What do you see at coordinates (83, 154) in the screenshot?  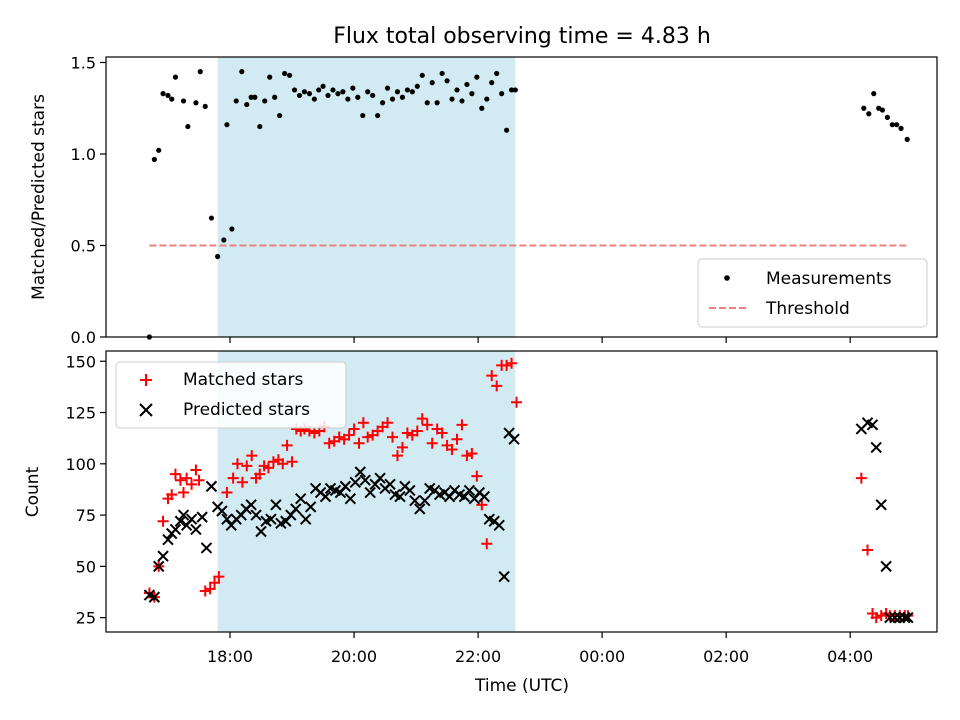 I see `top-y-tick-label: 1.0` at bounding box center [83, 154].